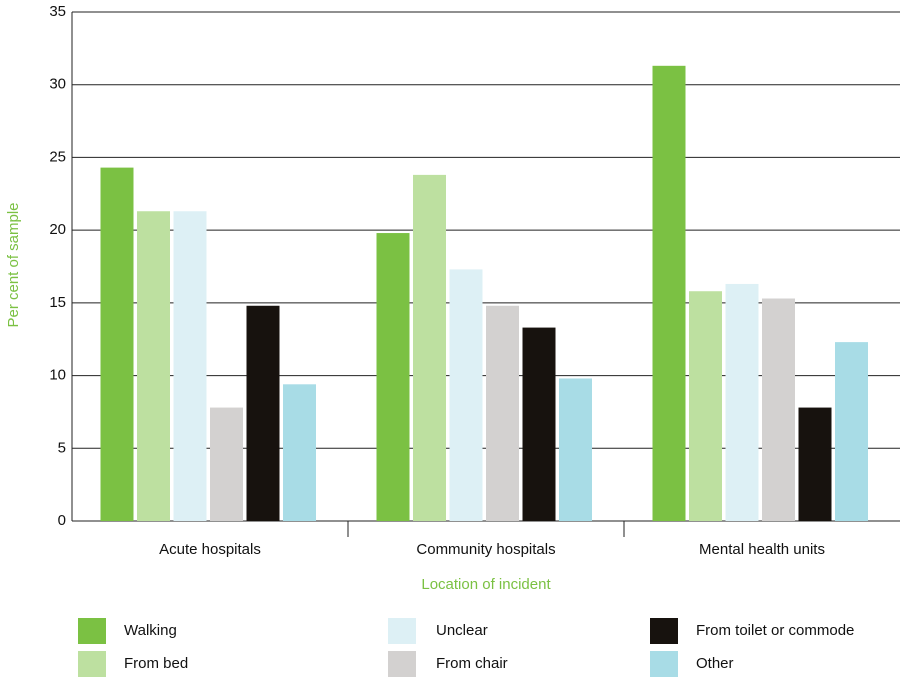 Image resolution: width=910 pixels, height=678 pixels. I want to click on x-axis-title: Location of incident, so click(486, 584).